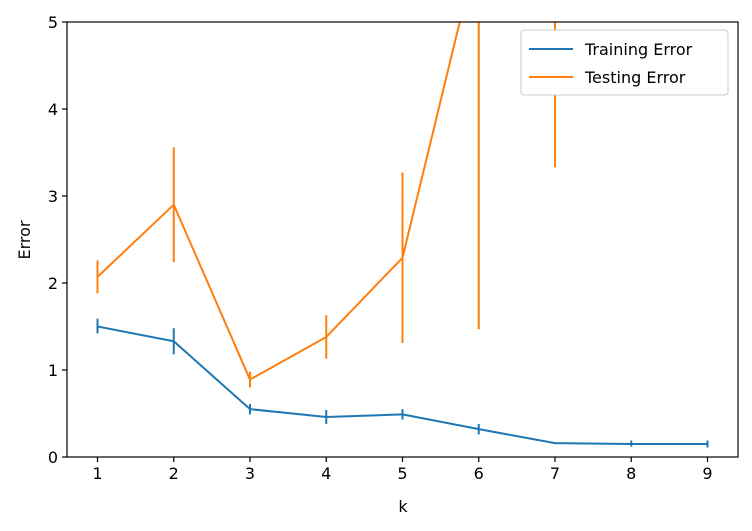 The image size is (752, 531). What do you see at coordinates (174, 473) in the screenshot?
I see `x-tick-label: 2` at bounding box center [174, 473].